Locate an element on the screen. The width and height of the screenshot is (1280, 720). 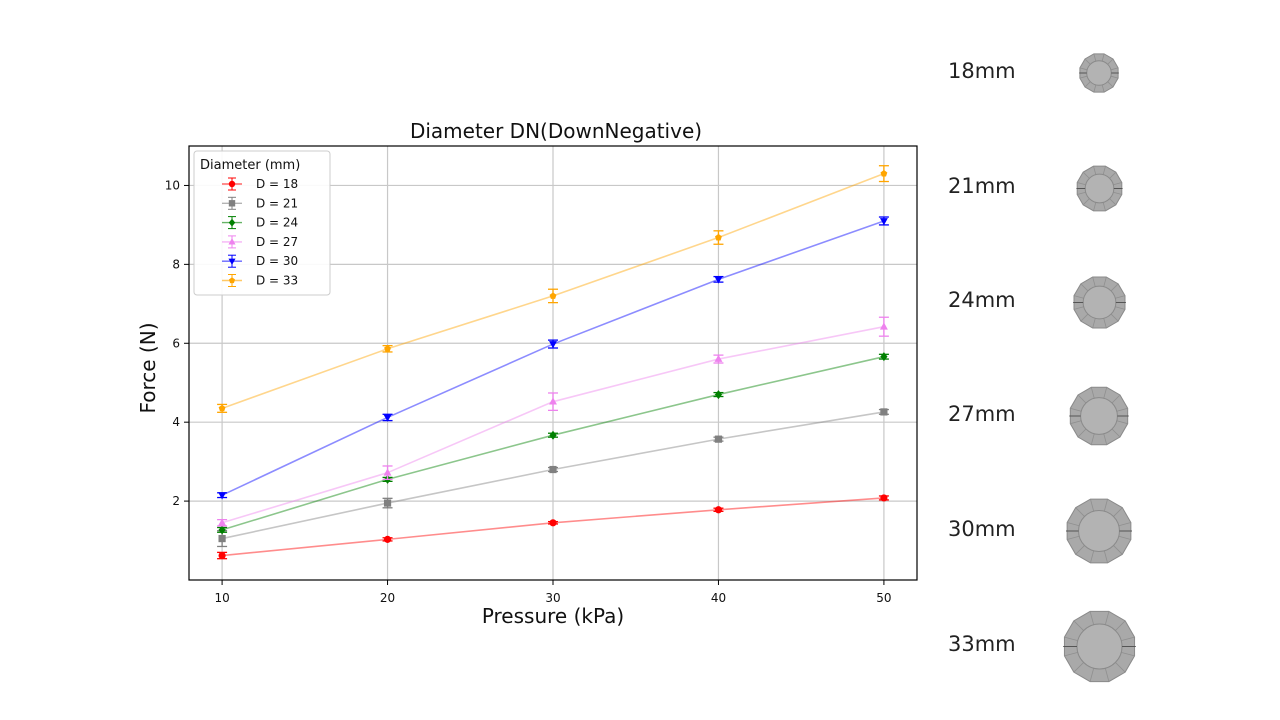
legend-label: D = 18 is located at coordinates (277, 184).